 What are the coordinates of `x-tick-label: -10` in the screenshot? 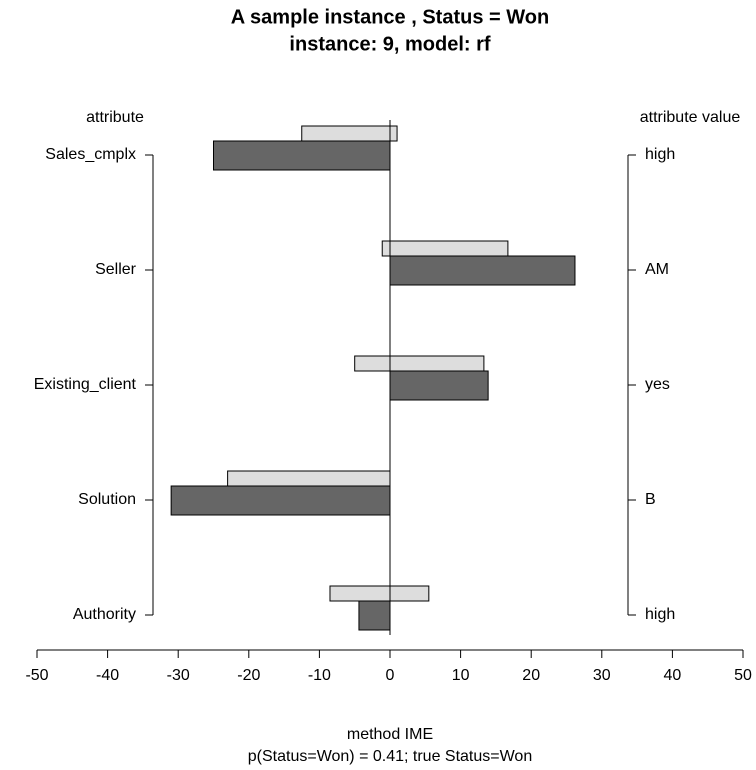 It's located at (319, 675).